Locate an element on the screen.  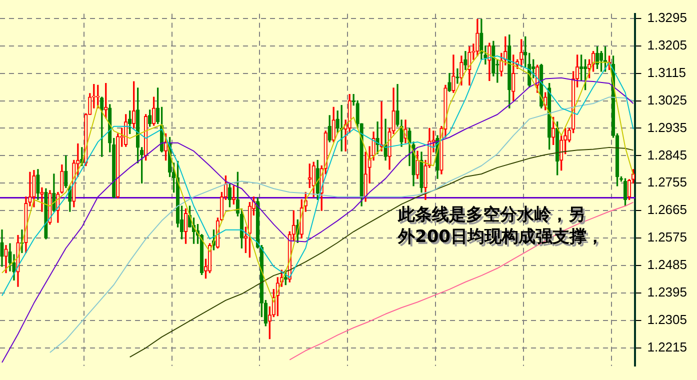
y-tick-label: 1.2665 is located at coordinates (667, 210).